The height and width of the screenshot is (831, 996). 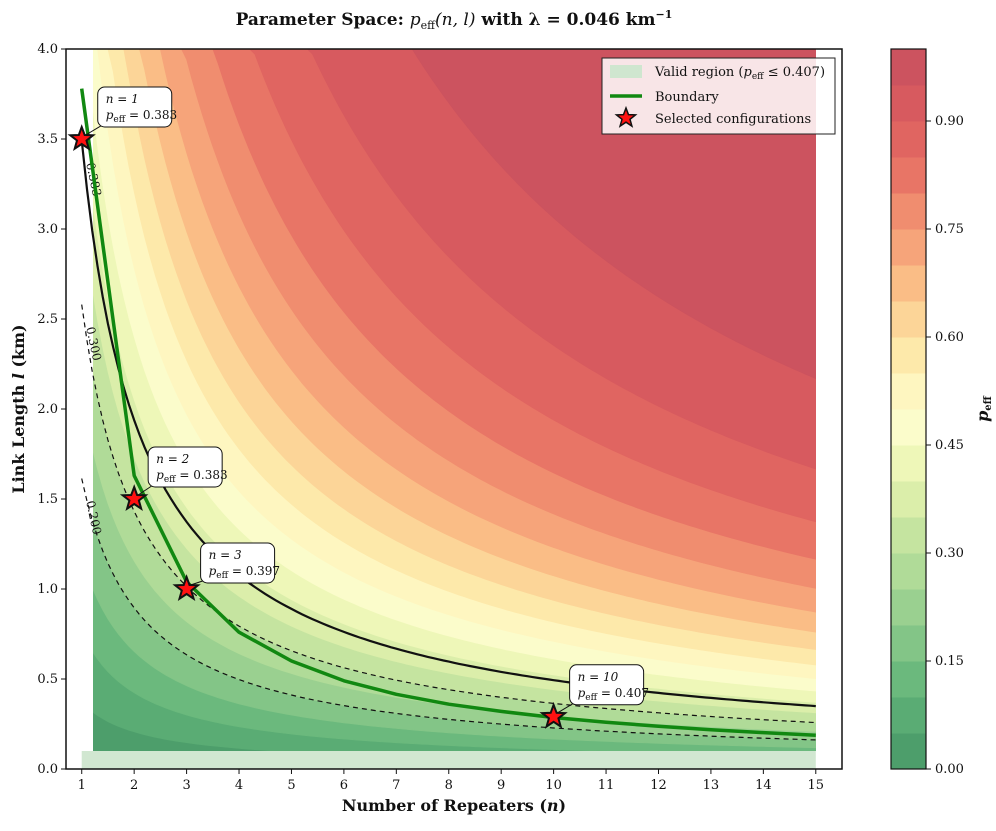 What do you see at coordinates (93, 344) in the screenshot?
I see `contour-label: 0.300` at bounding box center [93, 344].